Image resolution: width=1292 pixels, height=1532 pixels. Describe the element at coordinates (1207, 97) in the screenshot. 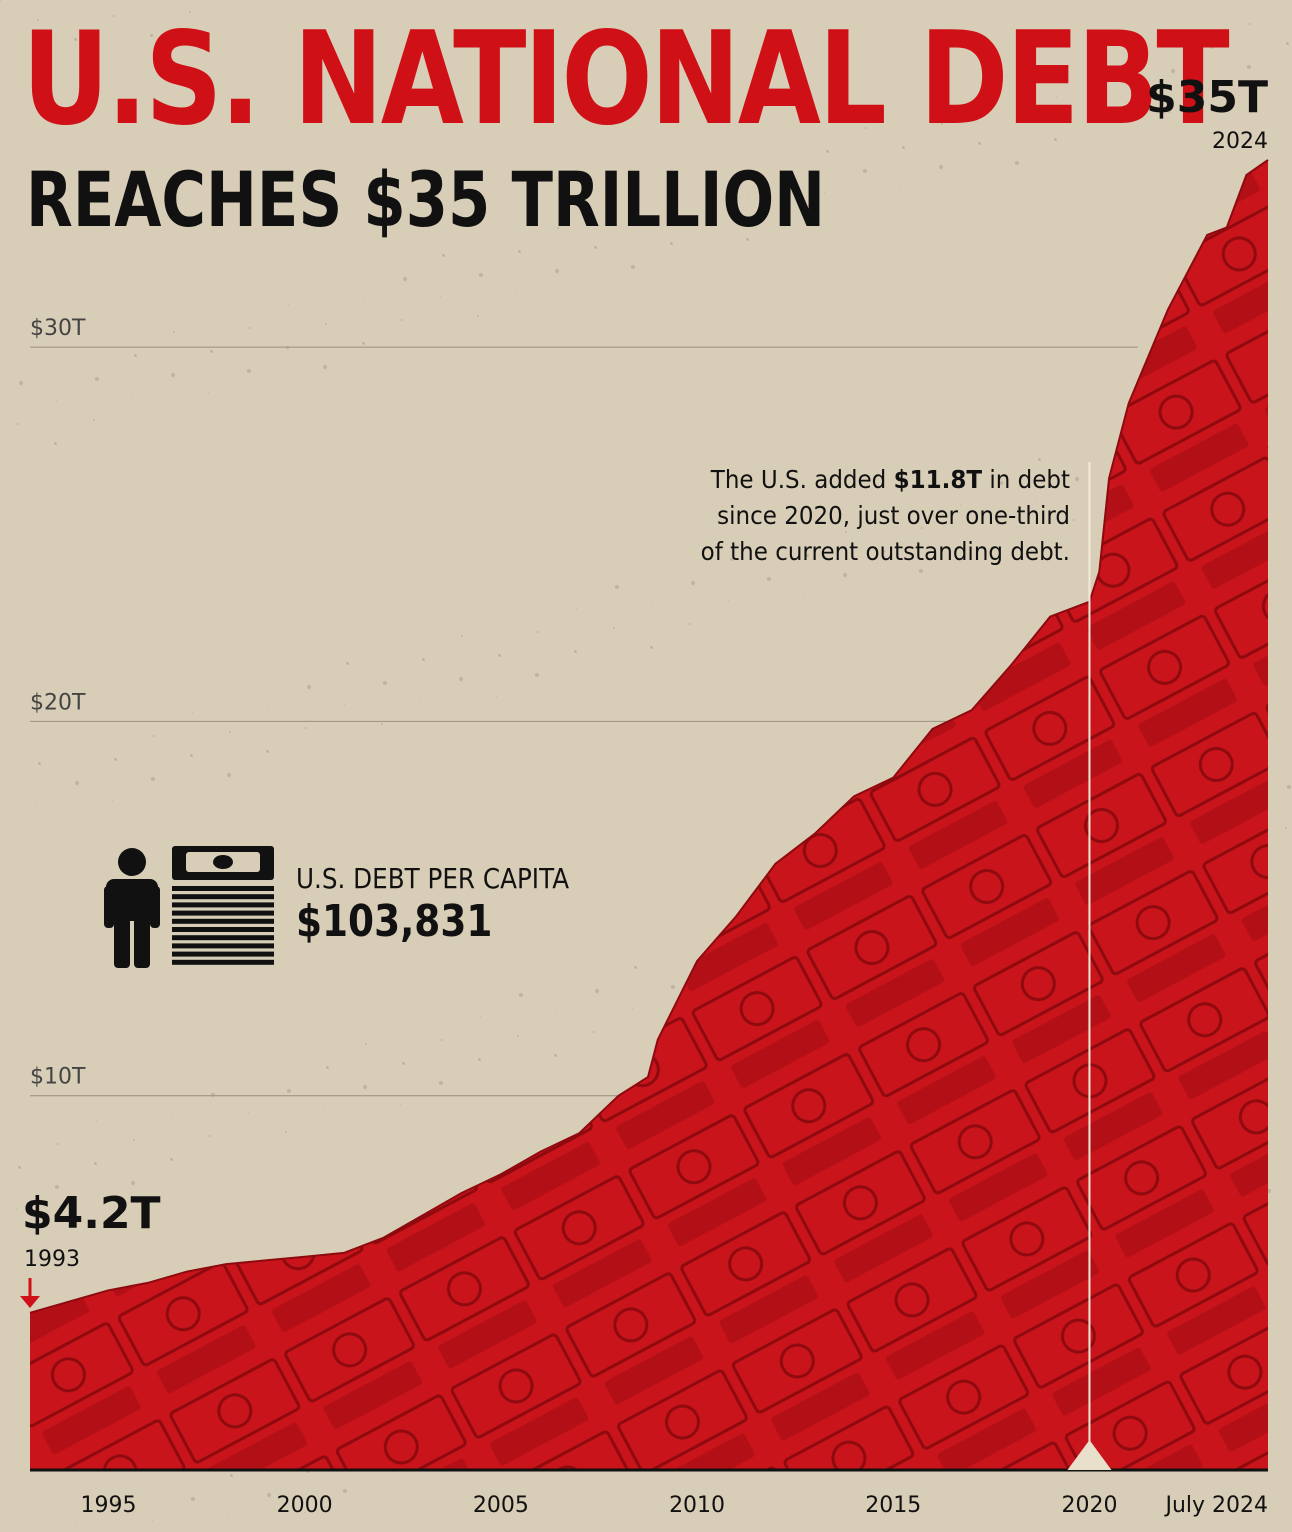

I see `end-value-label: $35T` at that location.